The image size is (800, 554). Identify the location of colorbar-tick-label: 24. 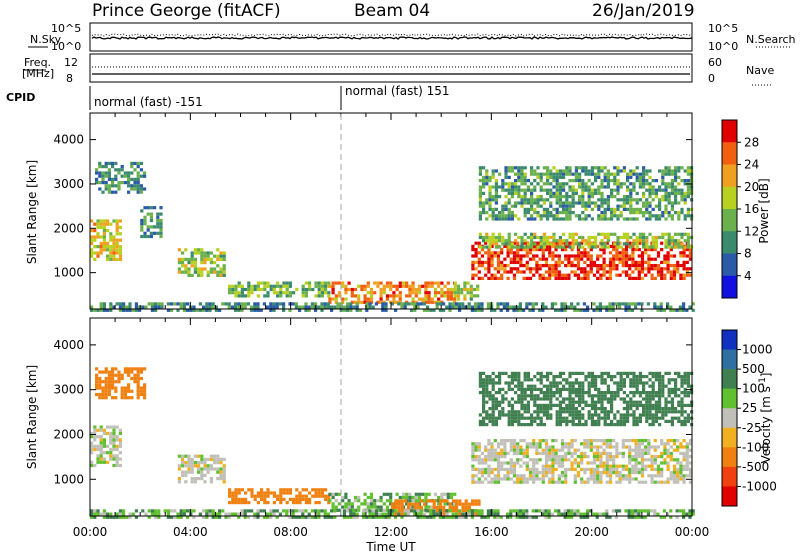
(751, 165).